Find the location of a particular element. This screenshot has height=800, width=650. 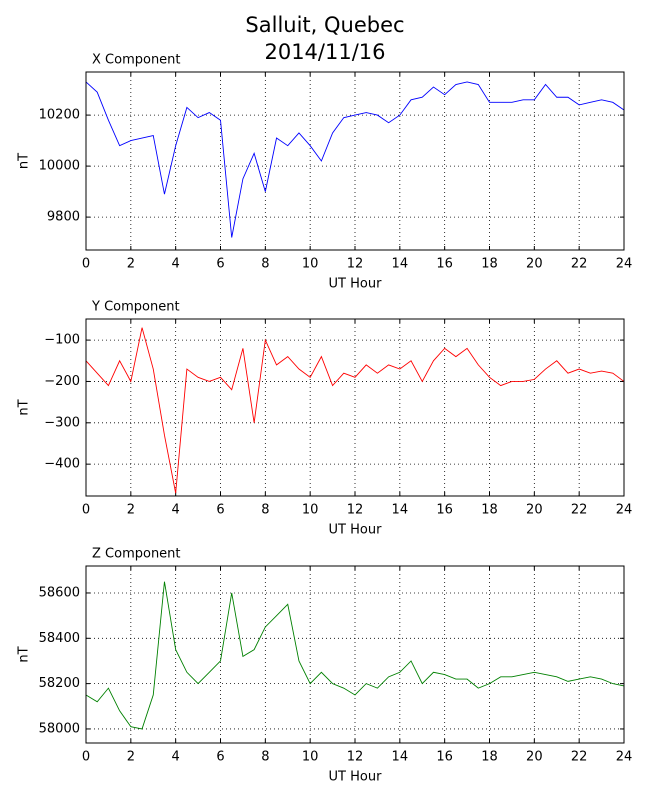

y-tick-label: −200 is located at coordinates (62, 381).